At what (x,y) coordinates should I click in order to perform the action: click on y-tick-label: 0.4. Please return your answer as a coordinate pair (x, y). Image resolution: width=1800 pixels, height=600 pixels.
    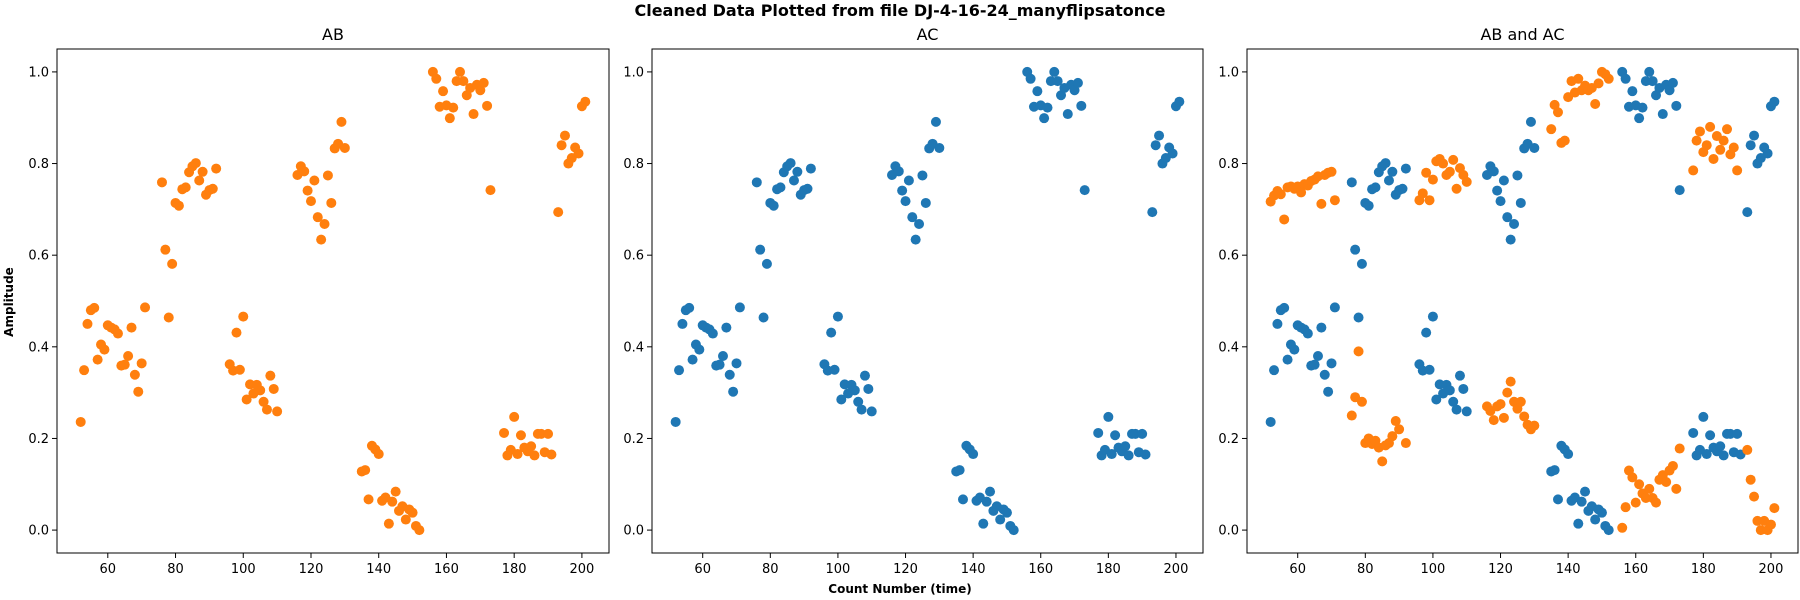
    Looking at the image, I should click on (1228, 347).